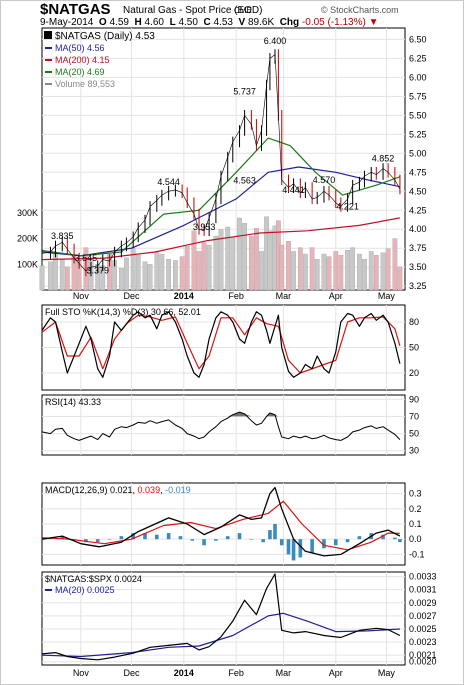 The height and width of the screenshot is (685, 464). What do you see at coordinates (347, 206) in the screenshot?
I see `price-annotation: 4.221` at bounding box center [347, 206].